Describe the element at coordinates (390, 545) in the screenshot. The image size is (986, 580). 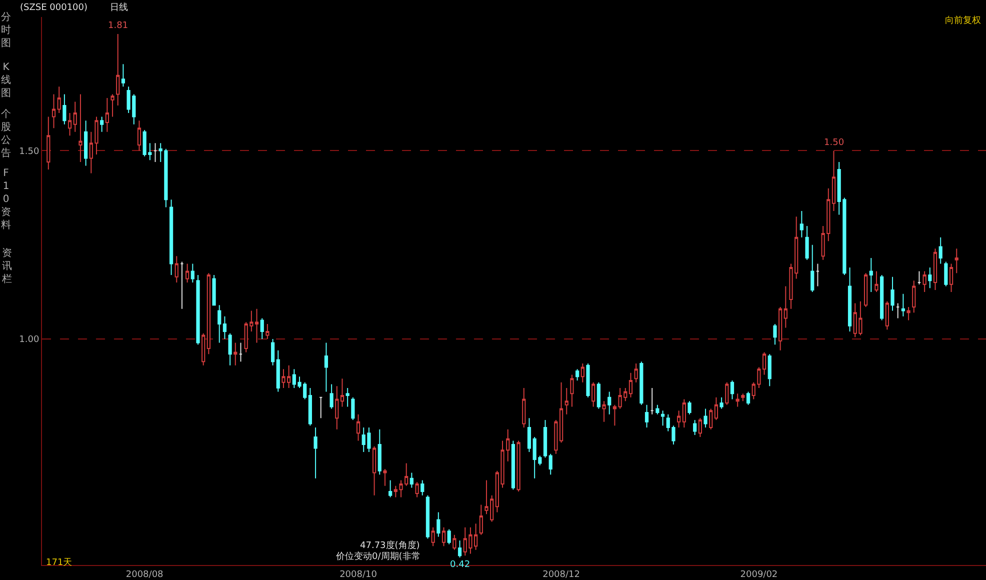
I see `annotation: 47.73度(角度)` at that location.